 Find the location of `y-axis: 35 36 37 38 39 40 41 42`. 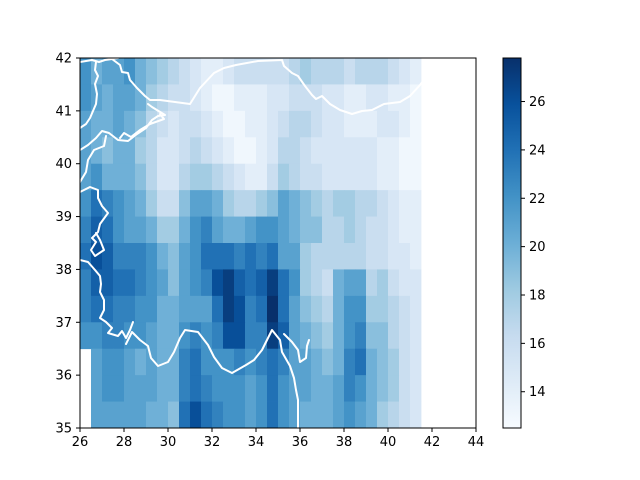

y-axis: 35 36 37 38 39 40 41 42 is located at coordinates (67, 244).